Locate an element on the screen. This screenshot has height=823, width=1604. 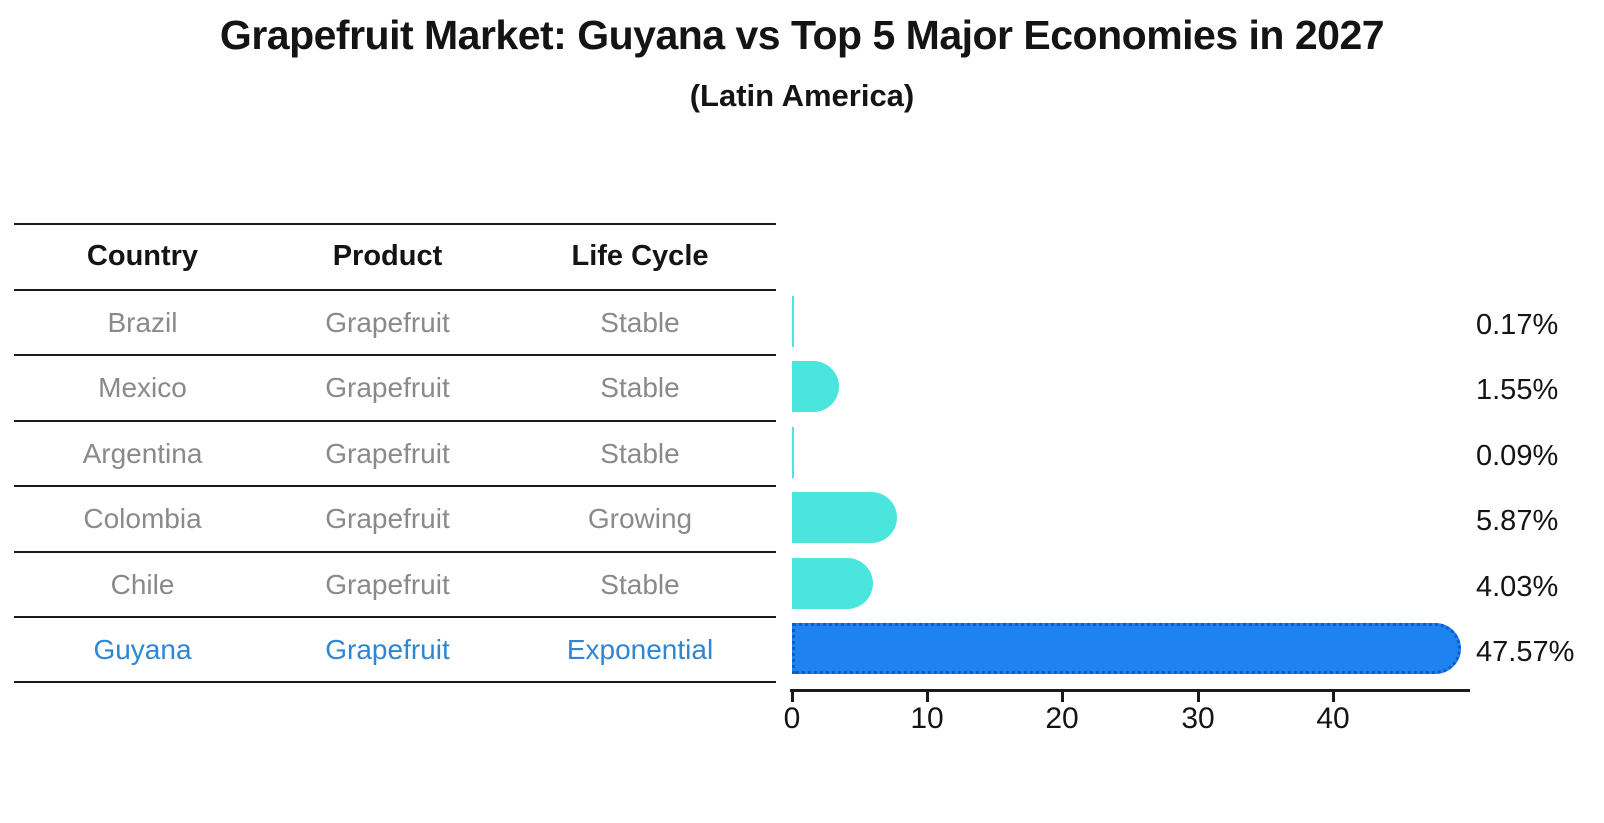
cell-country: Argentina is located at coordinates (142, 453).